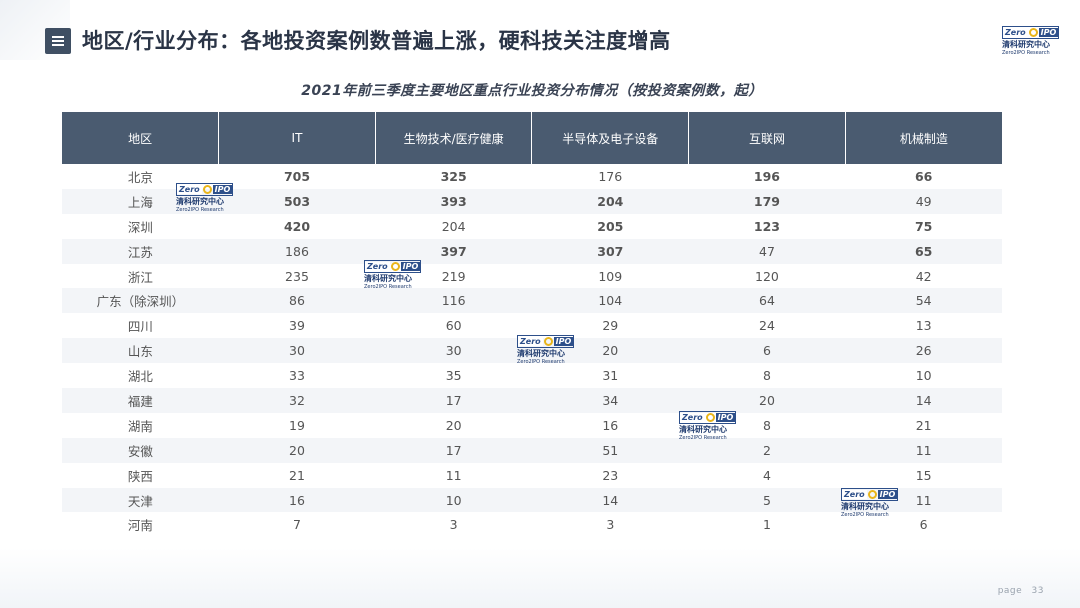  What do you see at coordinates (453, 301) in the screenshot?
I see `value-cell: 116` at bounding box center [453, 301].